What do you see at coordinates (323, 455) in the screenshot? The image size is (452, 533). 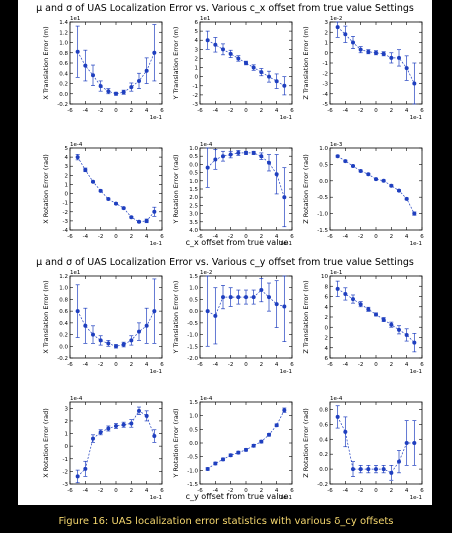 I see `y-tick-label: 0.2` at bounding box center [323, 455].